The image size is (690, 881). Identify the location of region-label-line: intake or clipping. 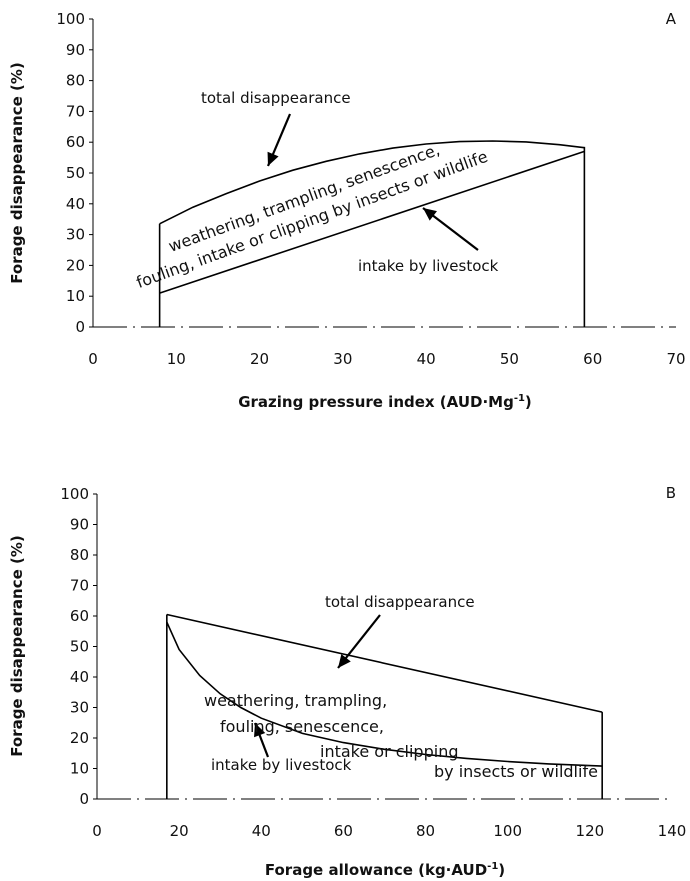
(389, 751).